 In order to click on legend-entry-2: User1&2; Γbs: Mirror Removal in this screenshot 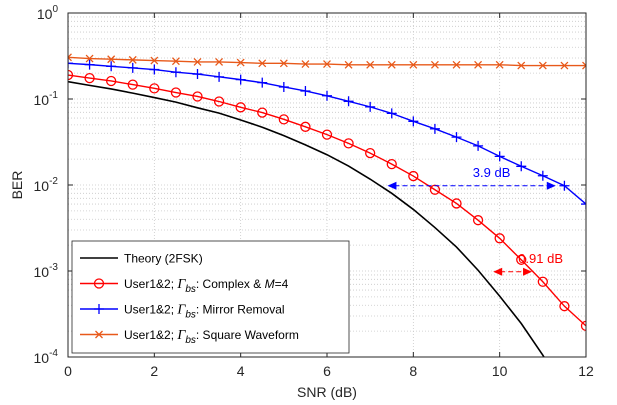, I will do `click(182, 312)`.